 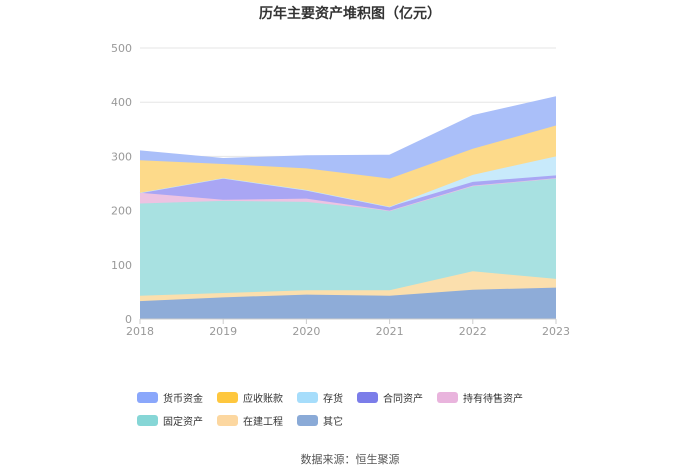 I want to click on legend-item: 合同资产, so click(x=390, y=397).